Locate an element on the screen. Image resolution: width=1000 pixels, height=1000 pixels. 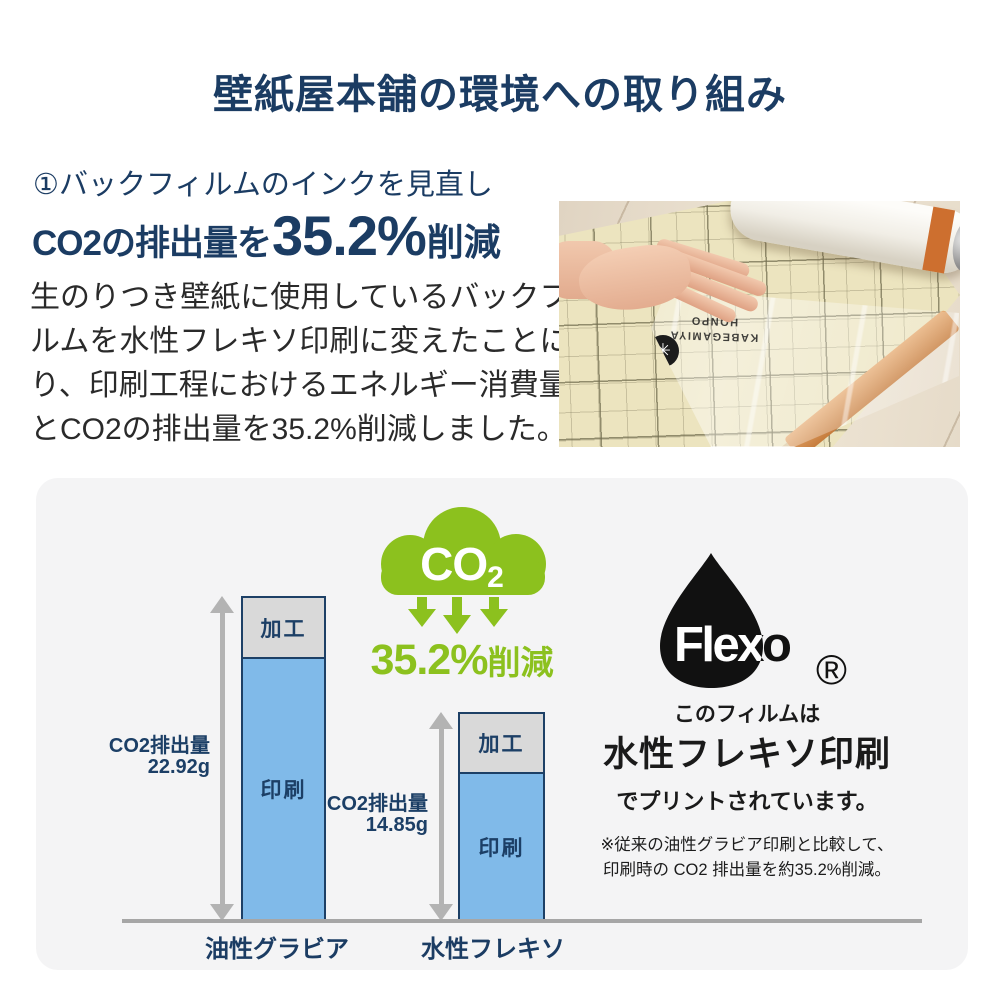
reduction-label: 35.2%削減 is located at coordinates (462, 660).